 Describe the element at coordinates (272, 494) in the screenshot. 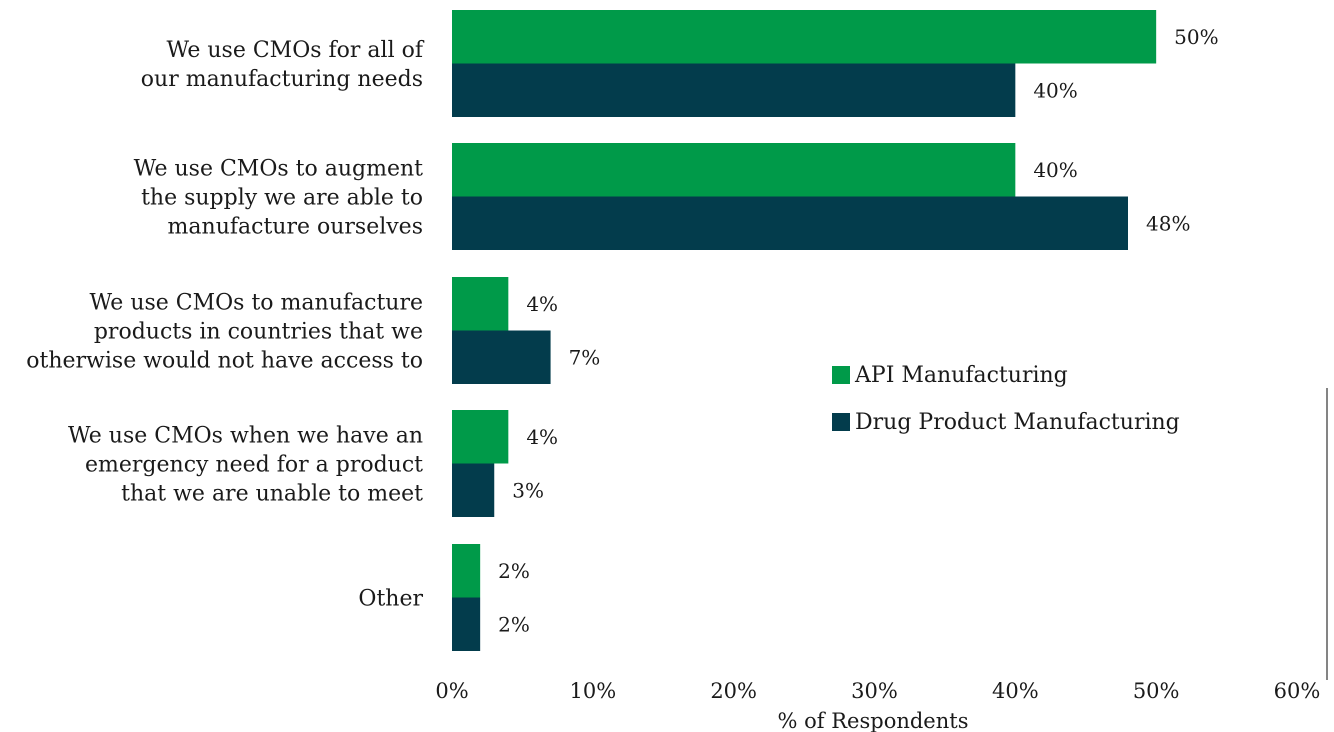

I see `category-label-emergency-need: that we are unable to meet` at that location.